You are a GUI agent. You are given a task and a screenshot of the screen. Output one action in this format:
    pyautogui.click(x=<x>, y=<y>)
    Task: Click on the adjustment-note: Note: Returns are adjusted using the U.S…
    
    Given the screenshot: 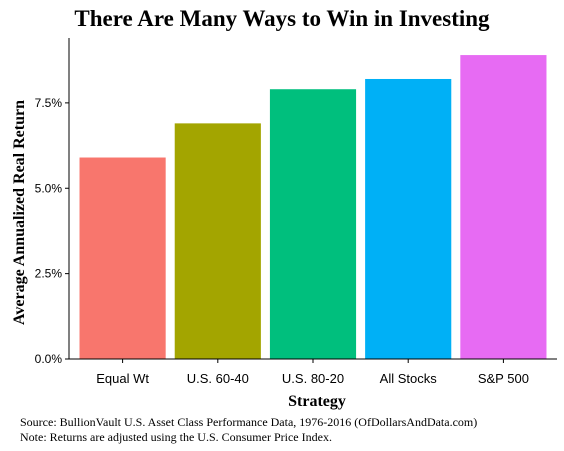 What is the action you would take?
    pyautogui.click(x=176, y=437)
    